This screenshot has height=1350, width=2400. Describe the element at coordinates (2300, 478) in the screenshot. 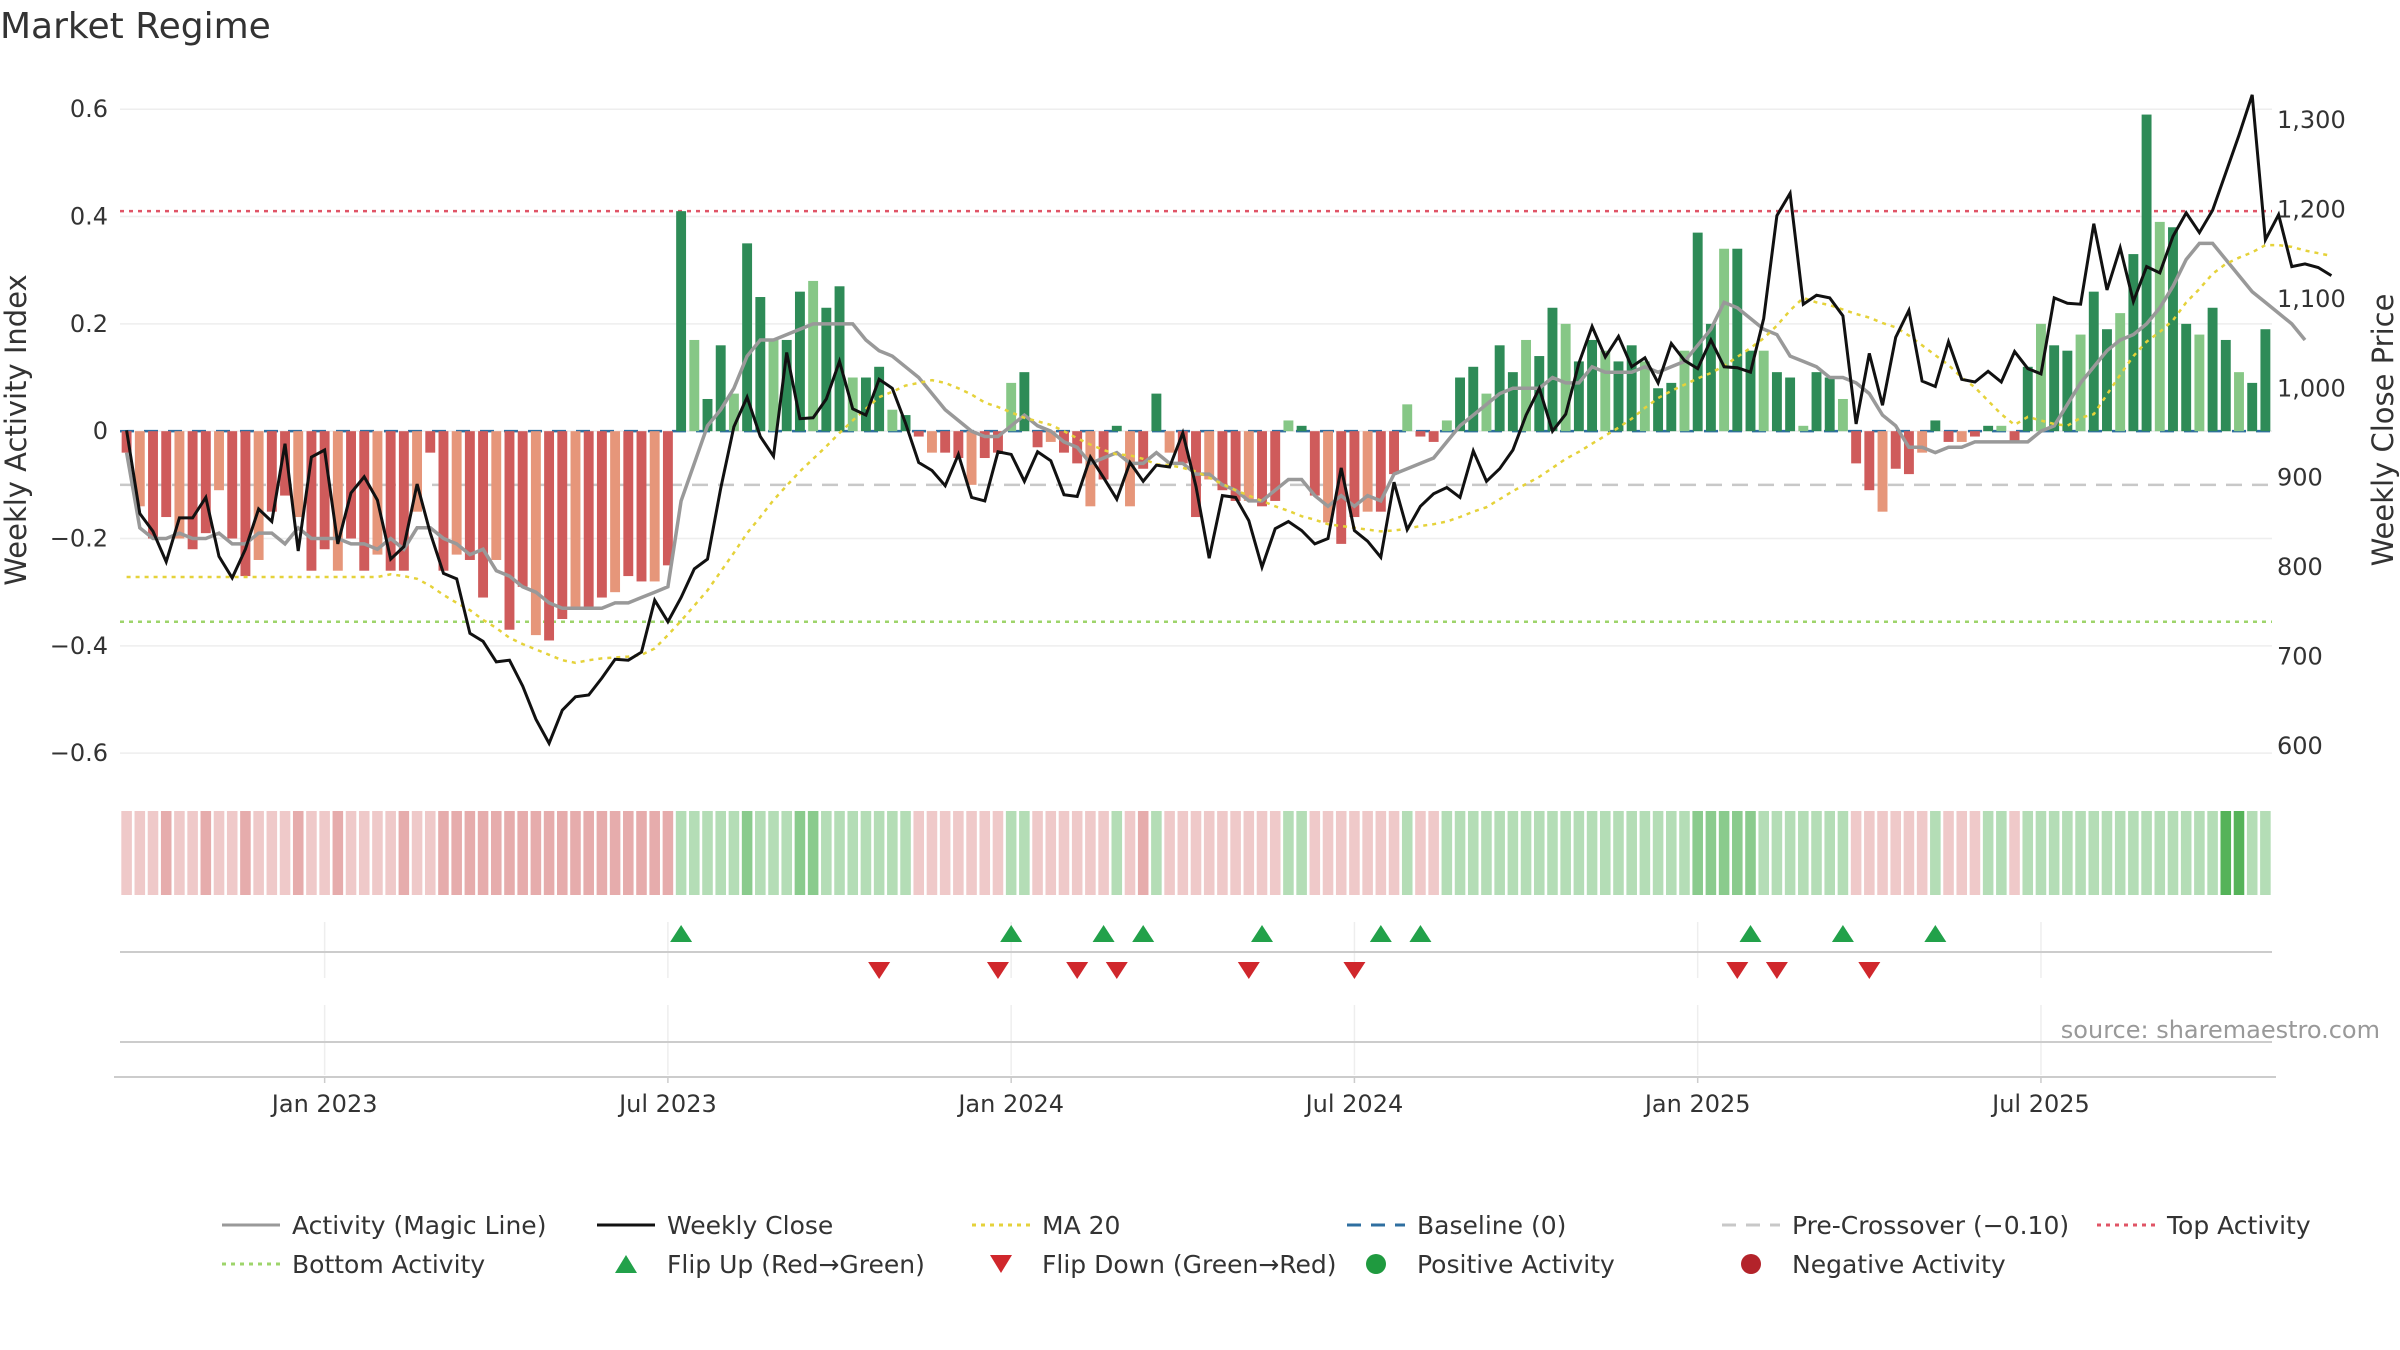

I see `y2-tick-label: 900` at that location.